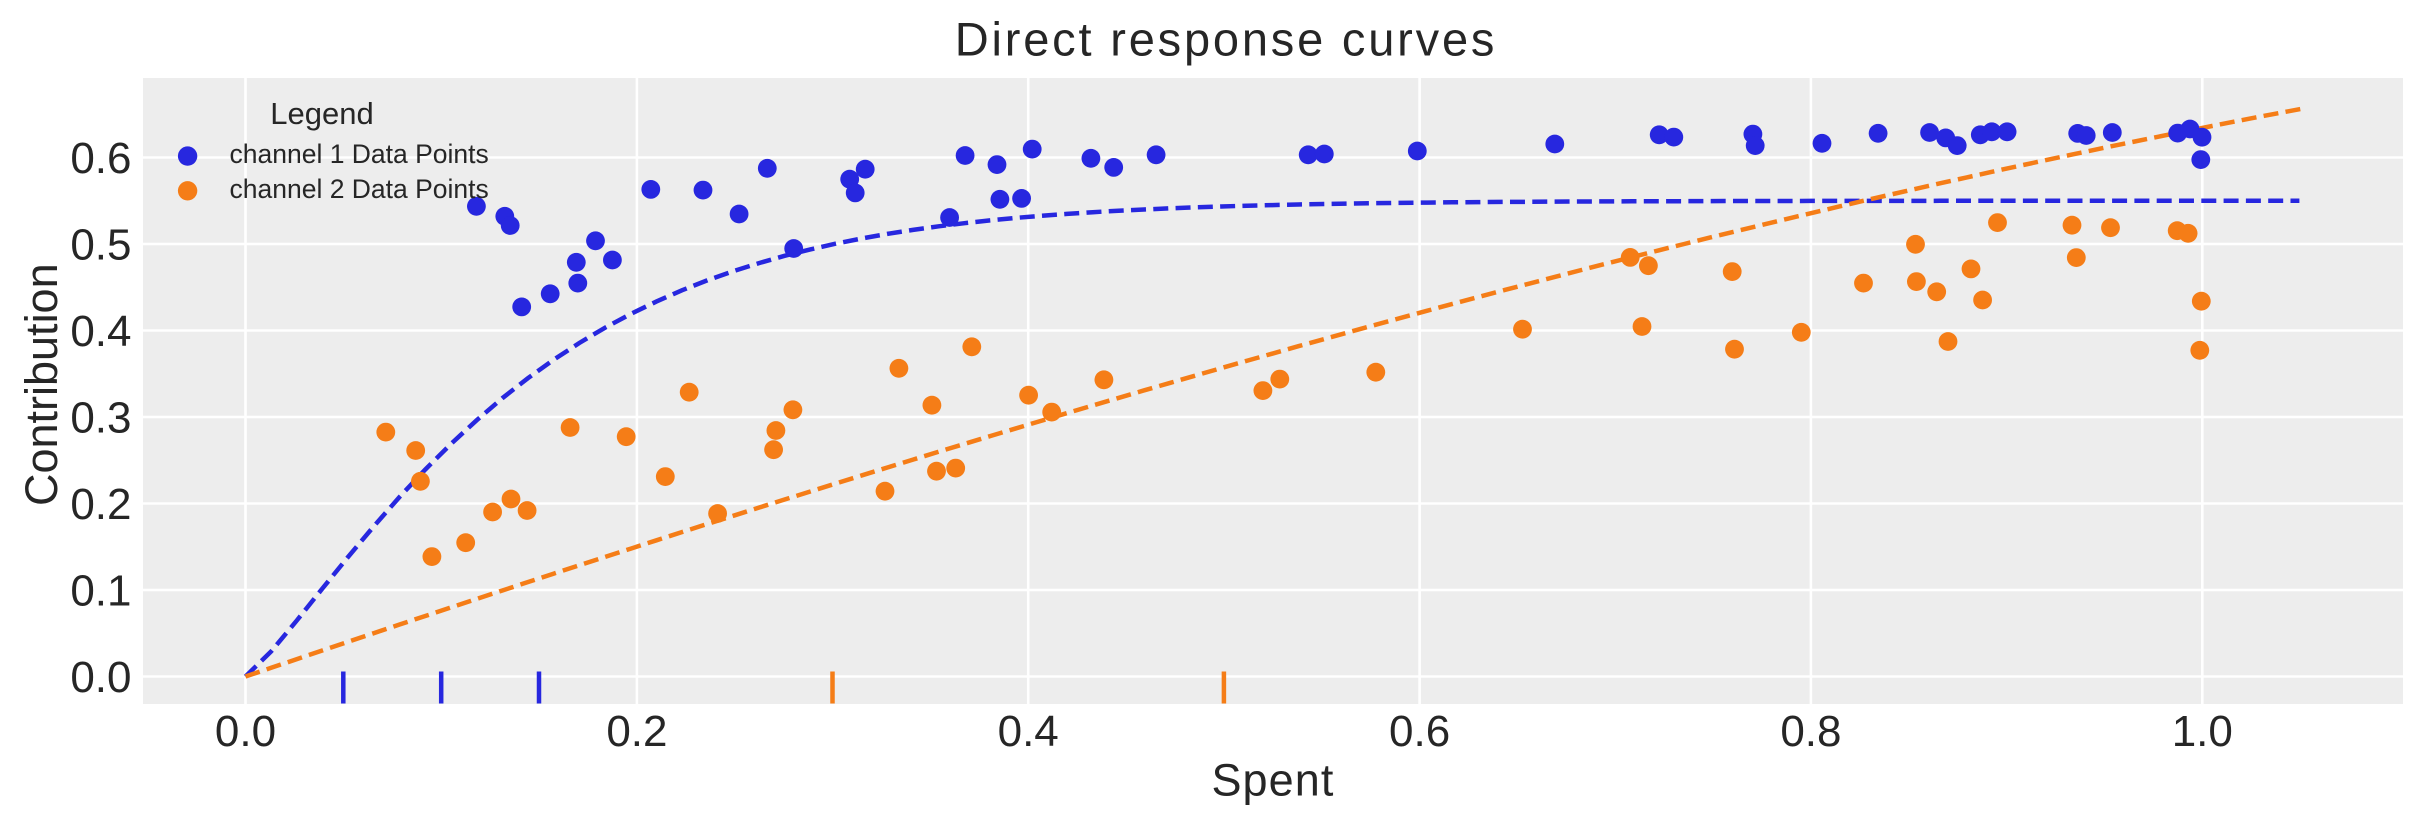 This screenshot has height=828, width=2423. I want to click on svg-text: 0.5, so click(100, 245).